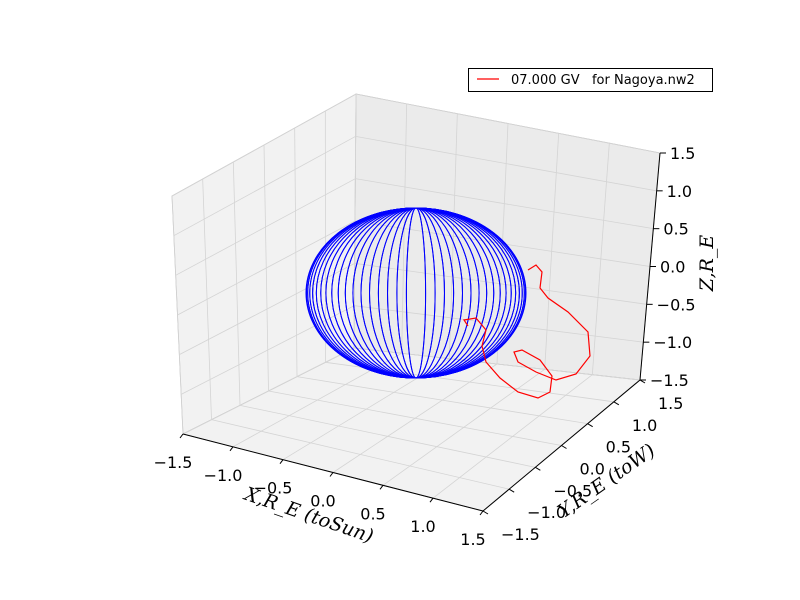  Describe the element at coordinates (669, 380) in the screenshot. I see `z-tick-label: −1.5` at that location.